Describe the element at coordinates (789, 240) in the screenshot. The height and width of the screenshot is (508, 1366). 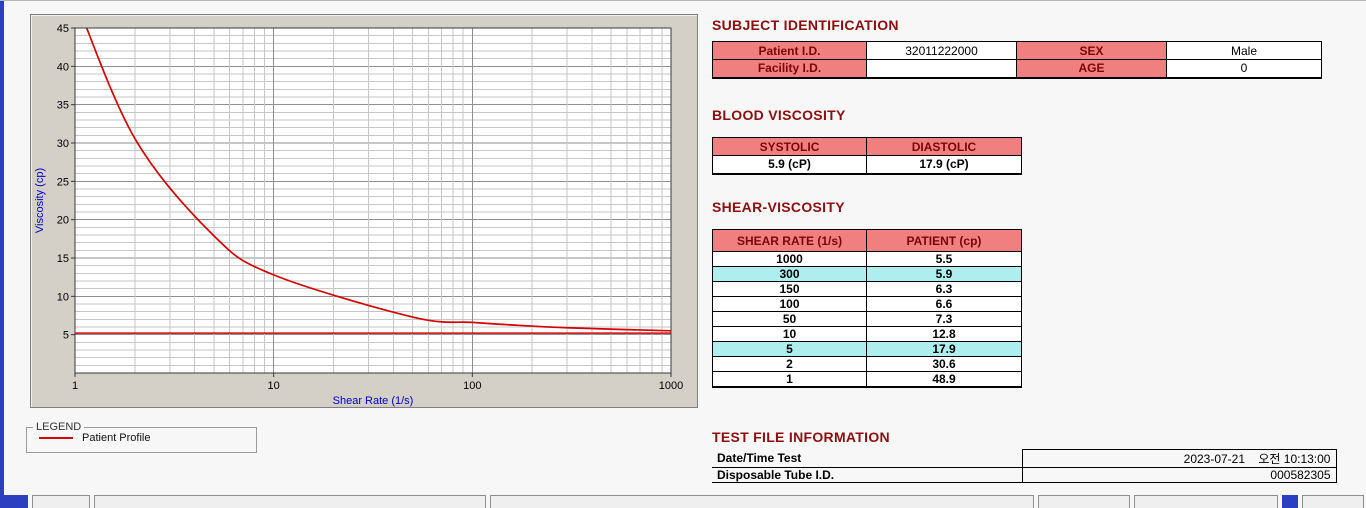
I see `shear-rate-header: SHEAR RATE (1/s)` at that location.